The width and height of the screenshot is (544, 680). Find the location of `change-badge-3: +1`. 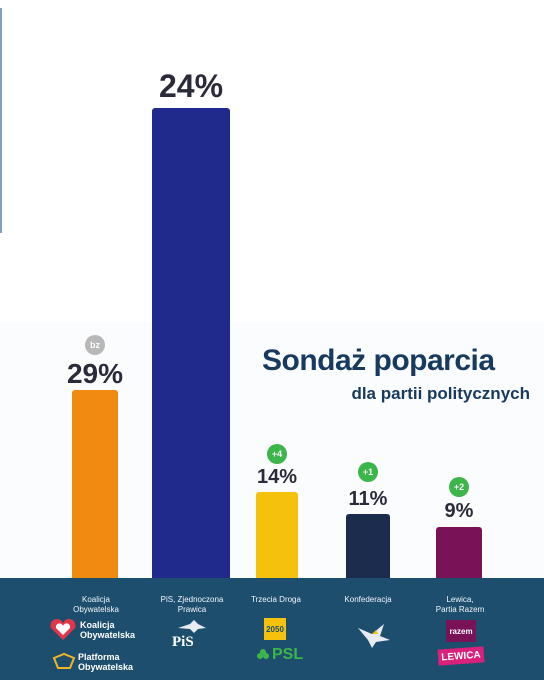

change-badge-3: +1 is located at coordinates (368, 472).